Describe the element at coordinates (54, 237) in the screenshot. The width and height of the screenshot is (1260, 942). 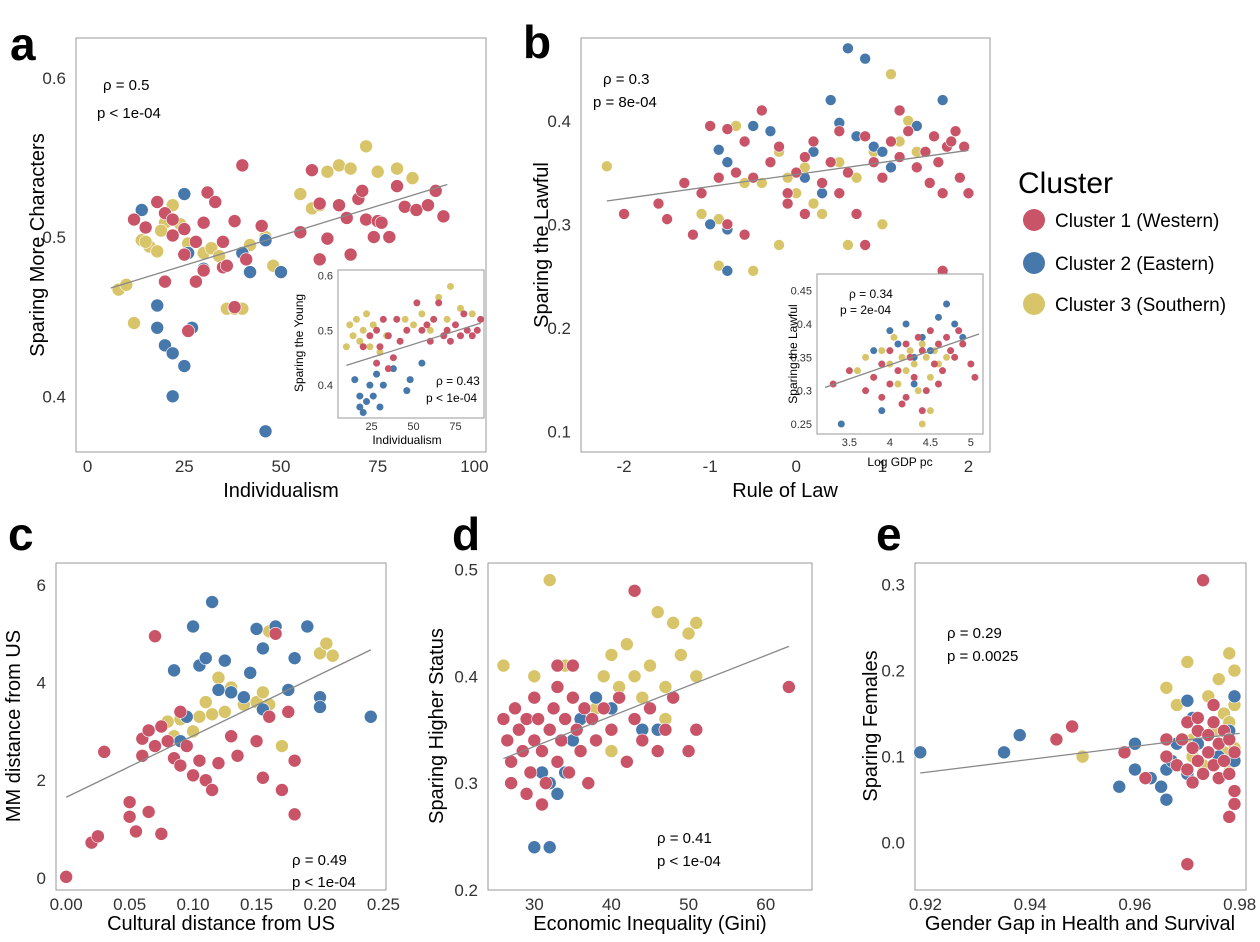
I see `y-tick-label: 0.5` at that location.